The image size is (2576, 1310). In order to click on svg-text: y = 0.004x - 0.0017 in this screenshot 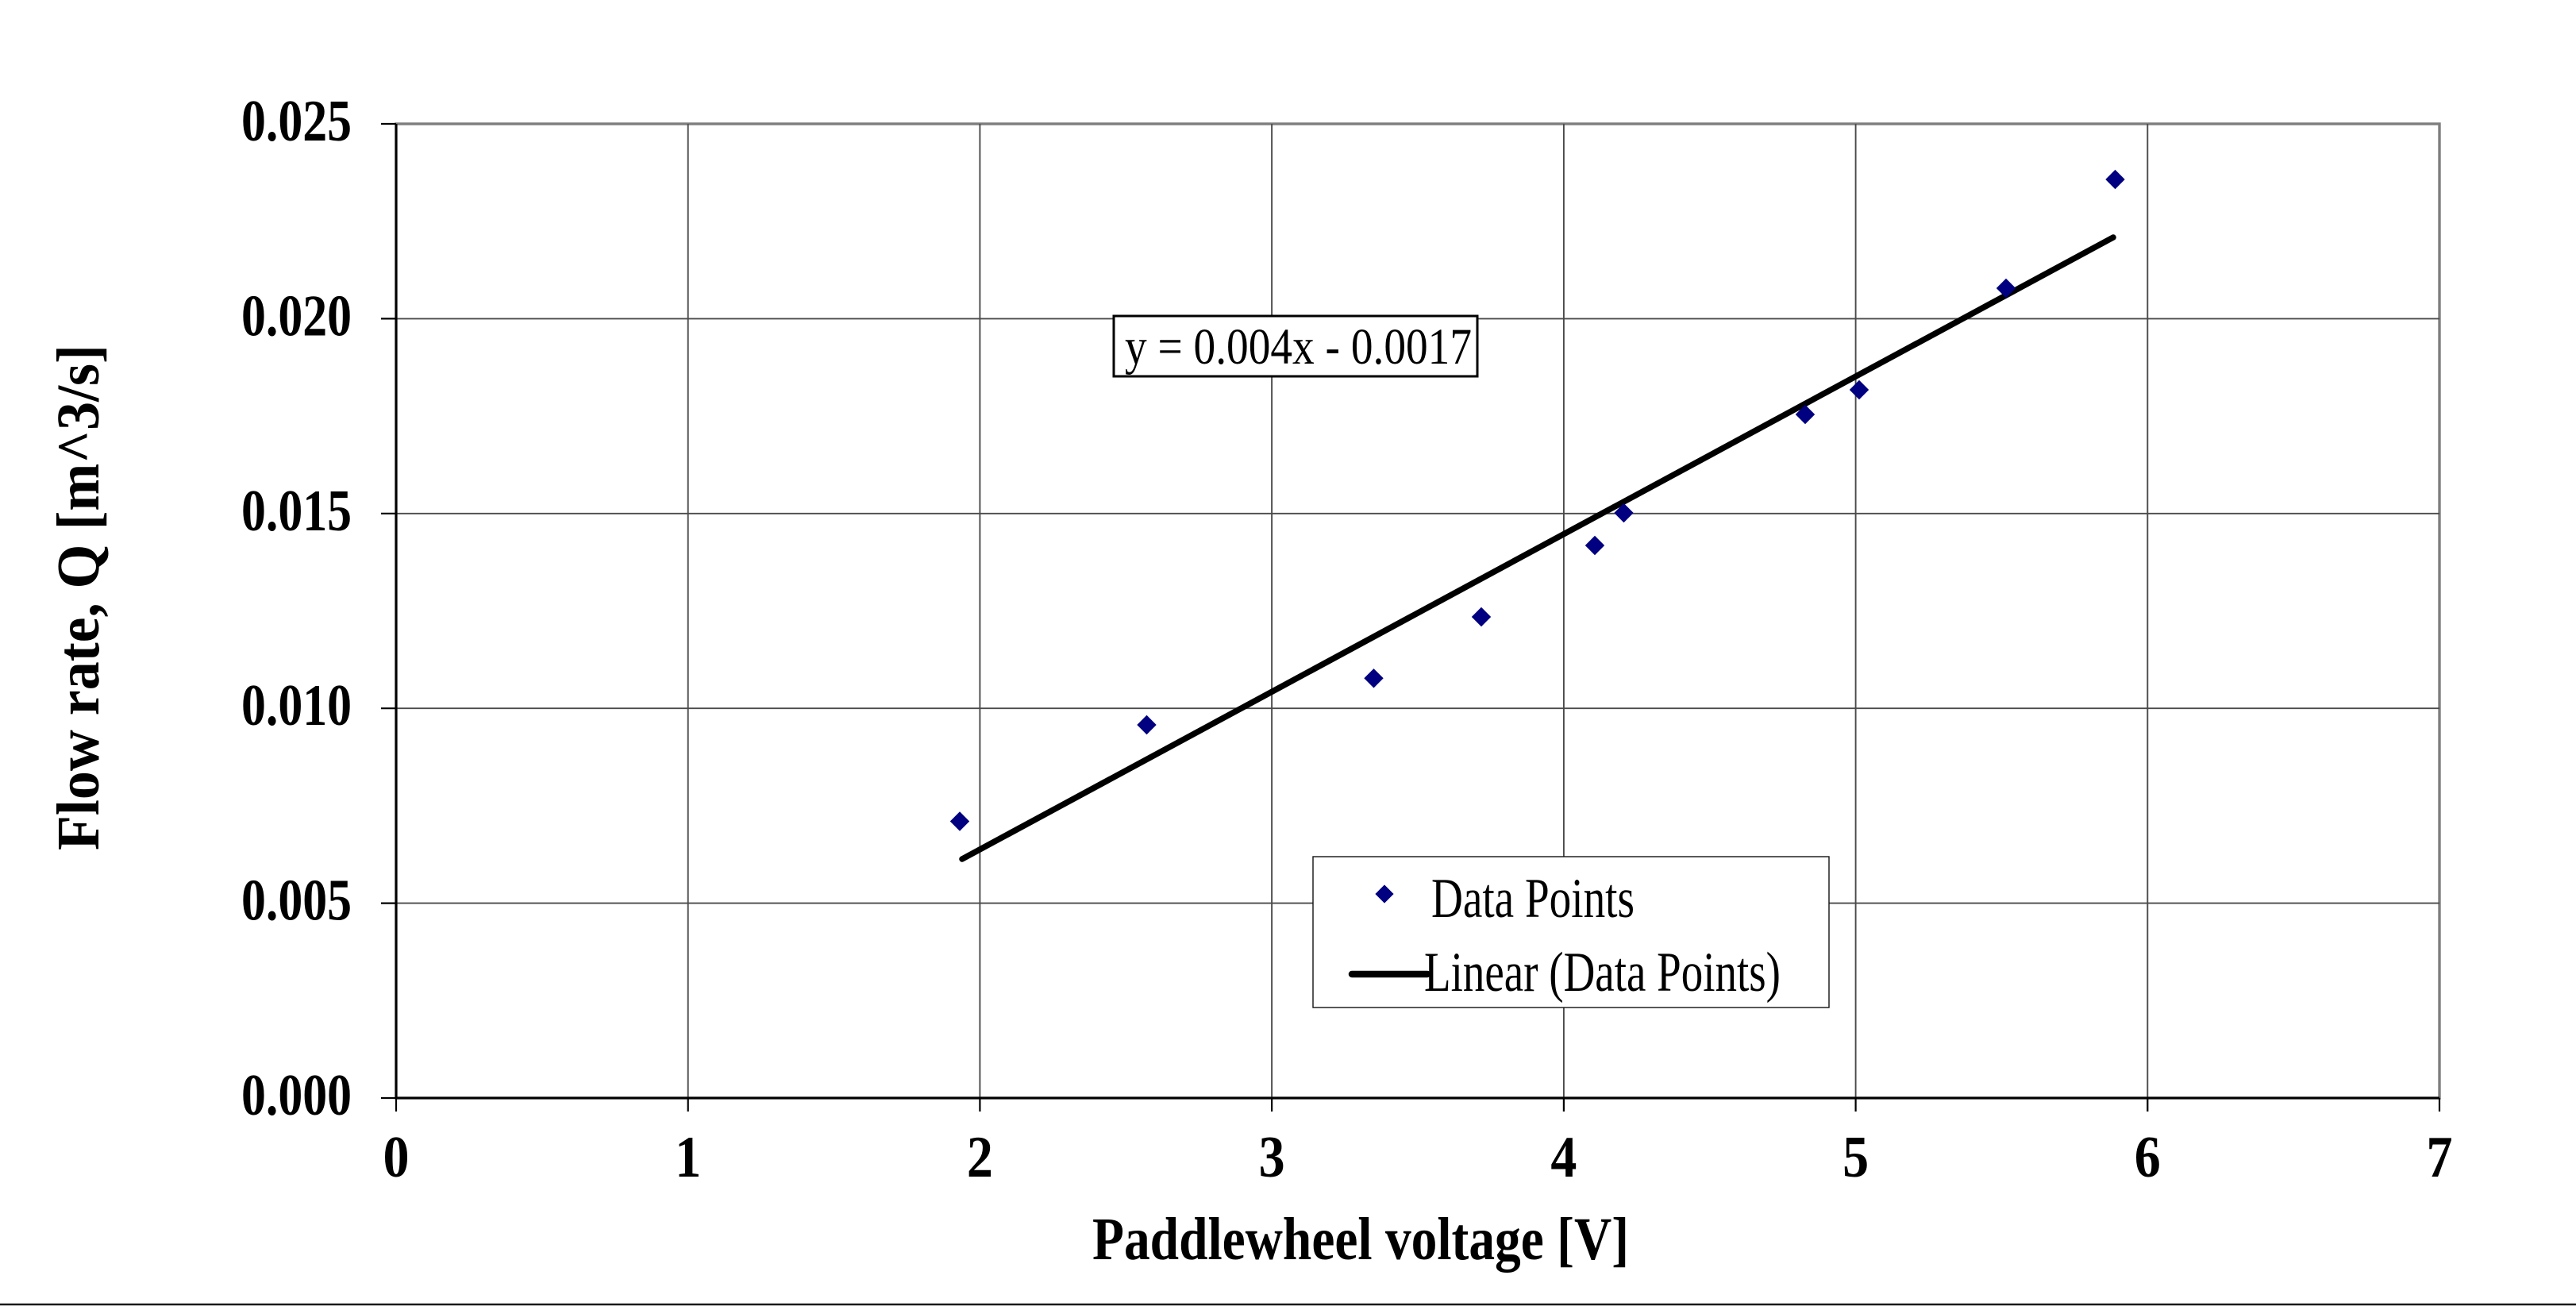, I will do `click(1298, 347)`.